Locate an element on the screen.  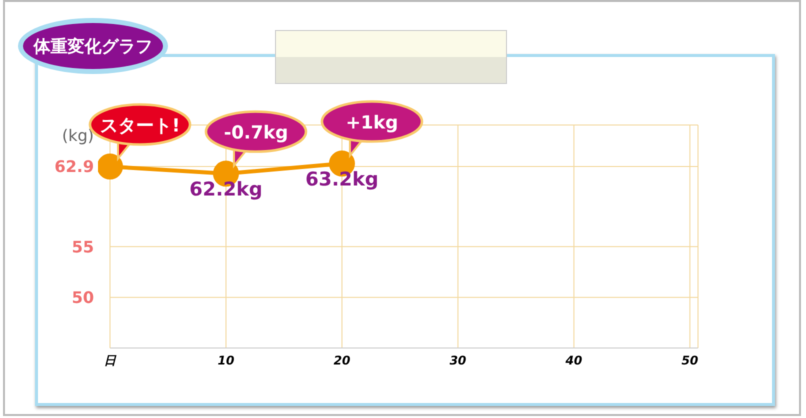
annotation: +1kg is located at coordinates (372, 123).